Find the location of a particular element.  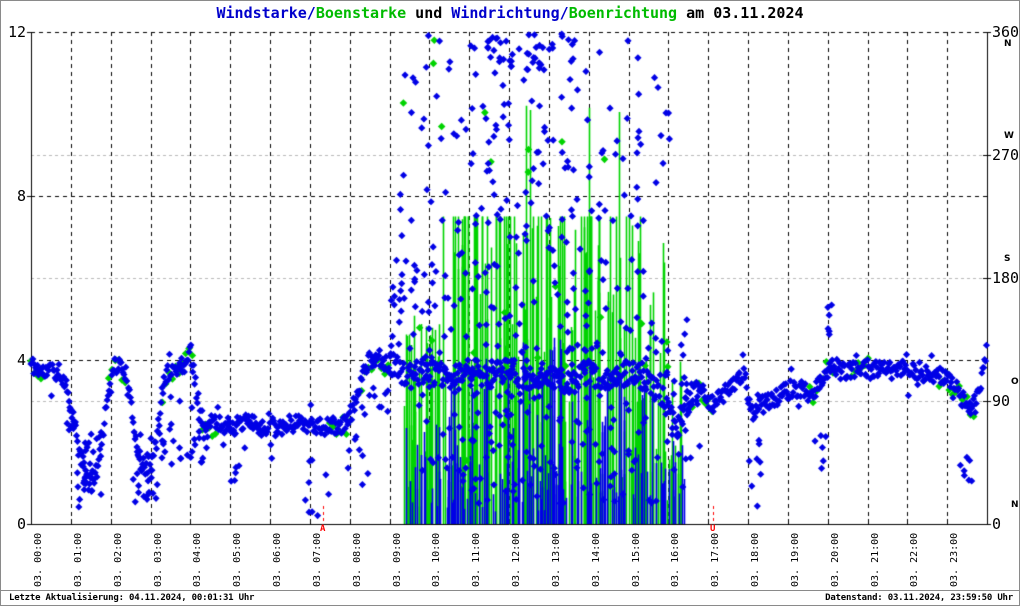

x-tick-label: 03. 10:00 is located at coordinates (437, 559).